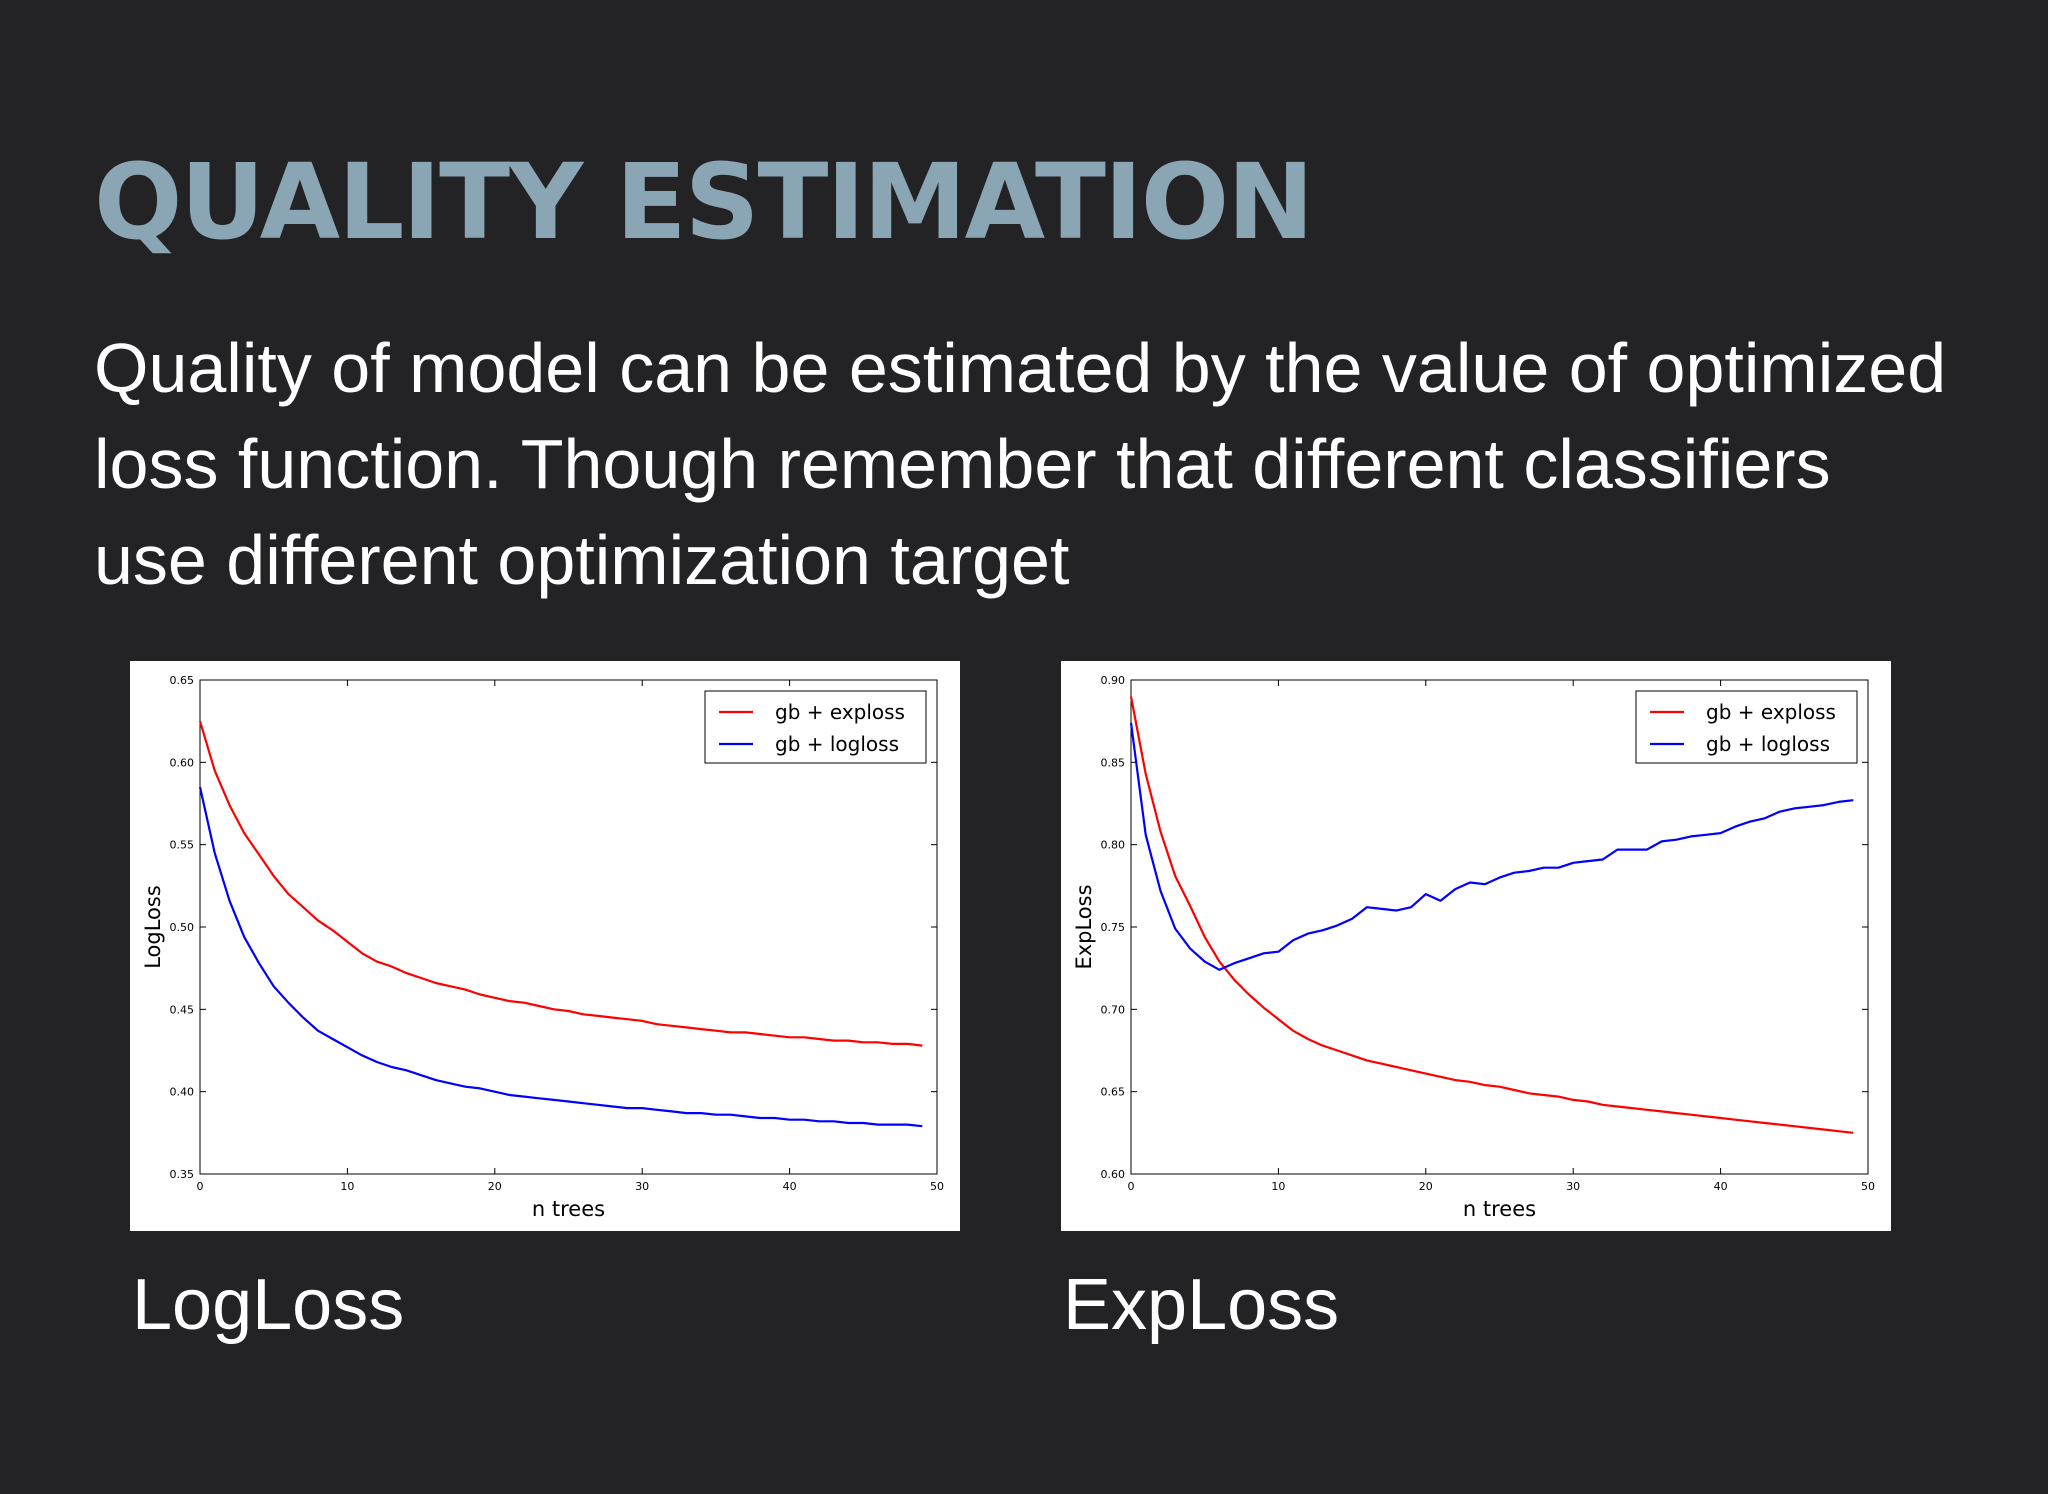 This screenshot has width=2048, height=1494. I want to click on logloss-x-tick-label: 0, so click(200, 1186).